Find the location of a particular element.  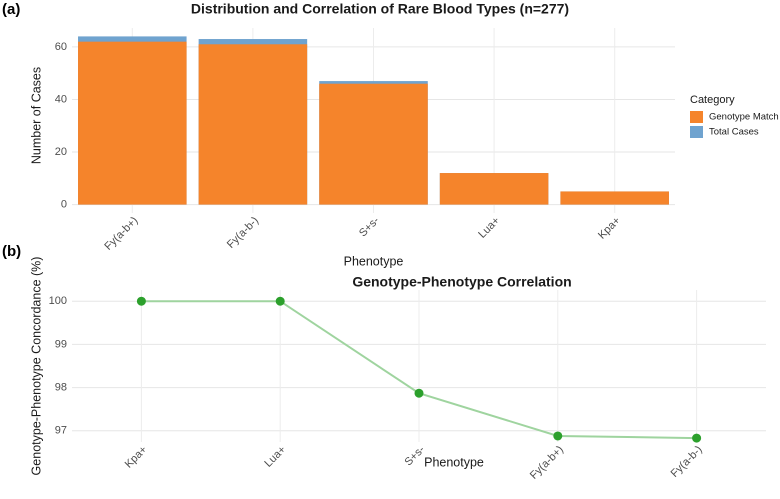

y-tick-label: 98 is located at coordinates (61, 387).